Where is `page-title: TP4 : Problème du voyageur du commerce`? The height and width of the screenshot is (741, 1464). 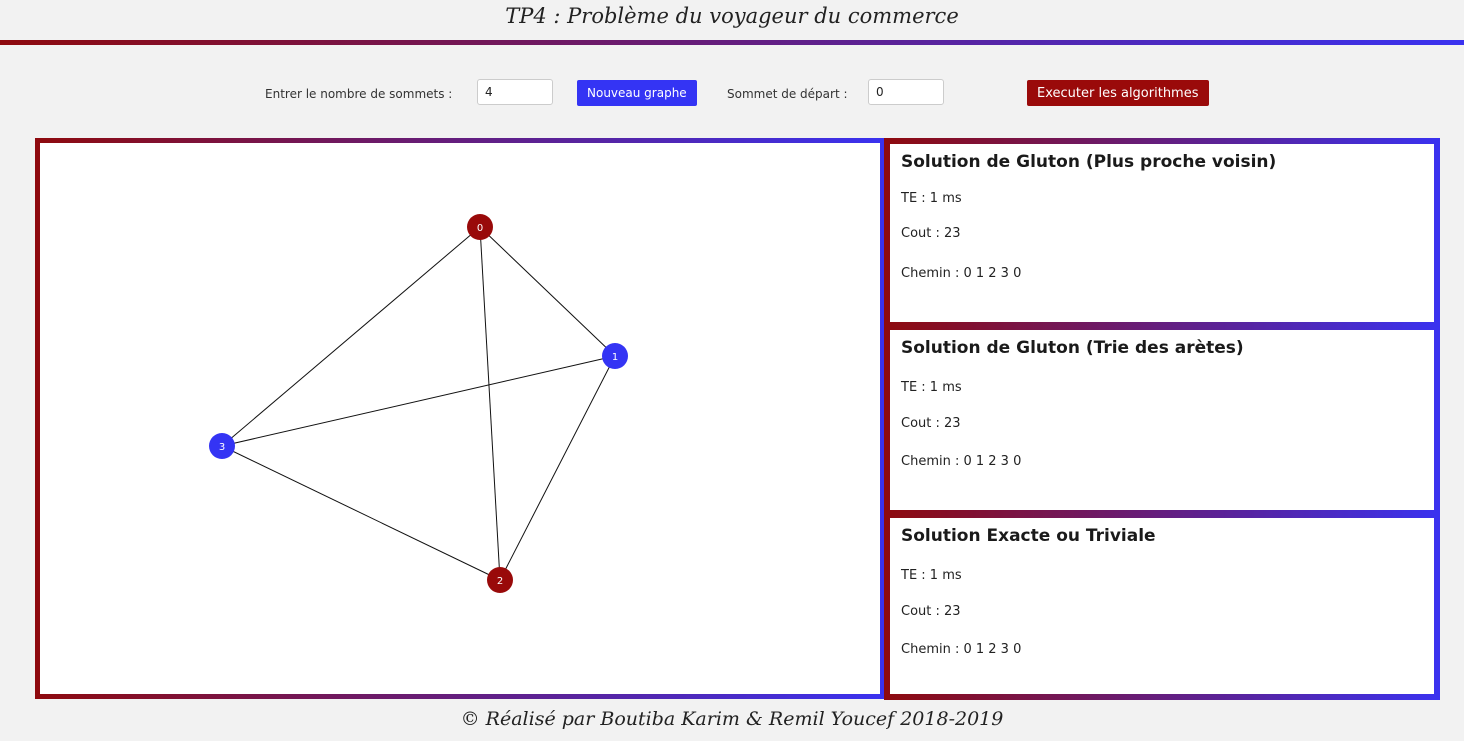 page-title: TP4 : Problème du voyageur du commerce is located at coordinates (732, 16).